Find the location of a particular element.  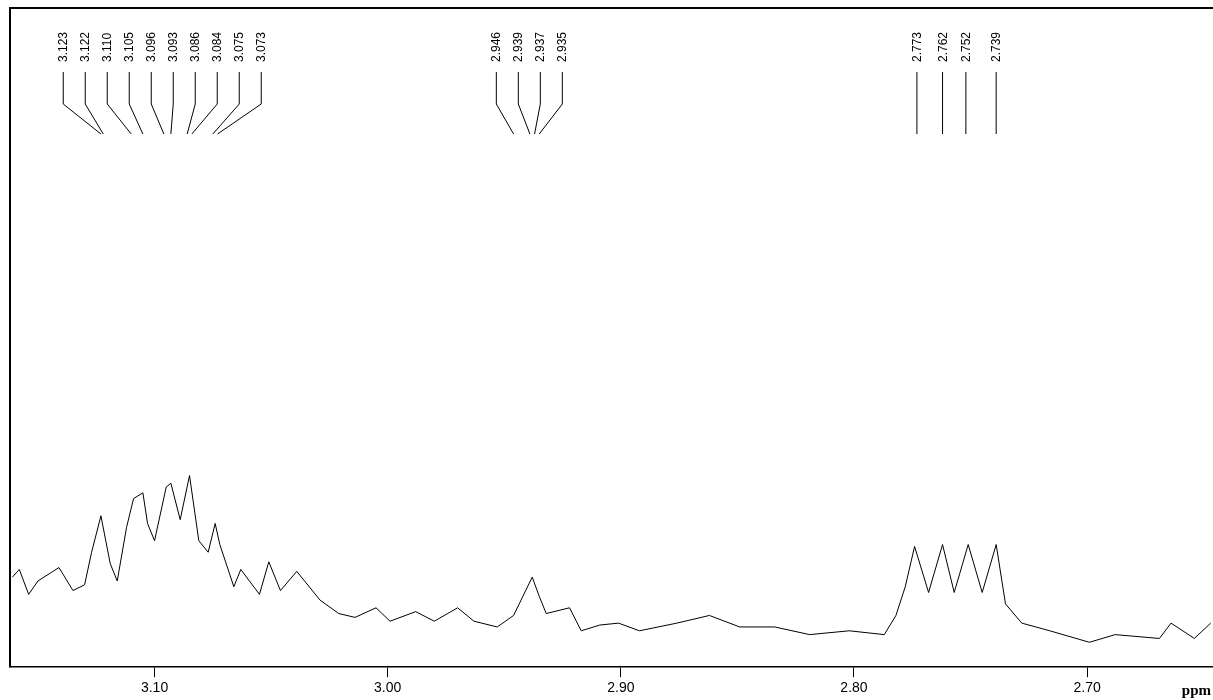

annotation: 3.096 is located at coordinates (151, 46).